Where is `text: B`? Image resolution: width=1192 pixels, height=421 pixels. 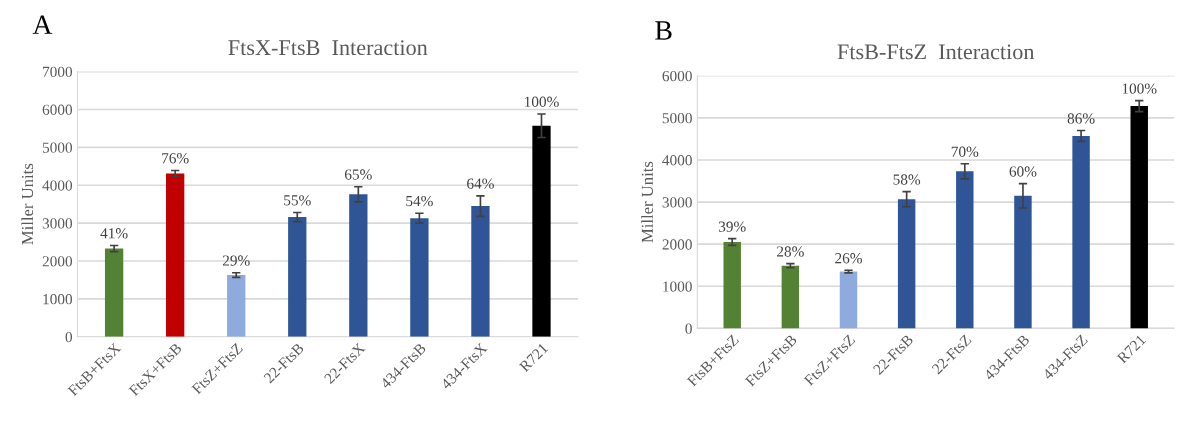
text: B is located at coordinates (663, 30).